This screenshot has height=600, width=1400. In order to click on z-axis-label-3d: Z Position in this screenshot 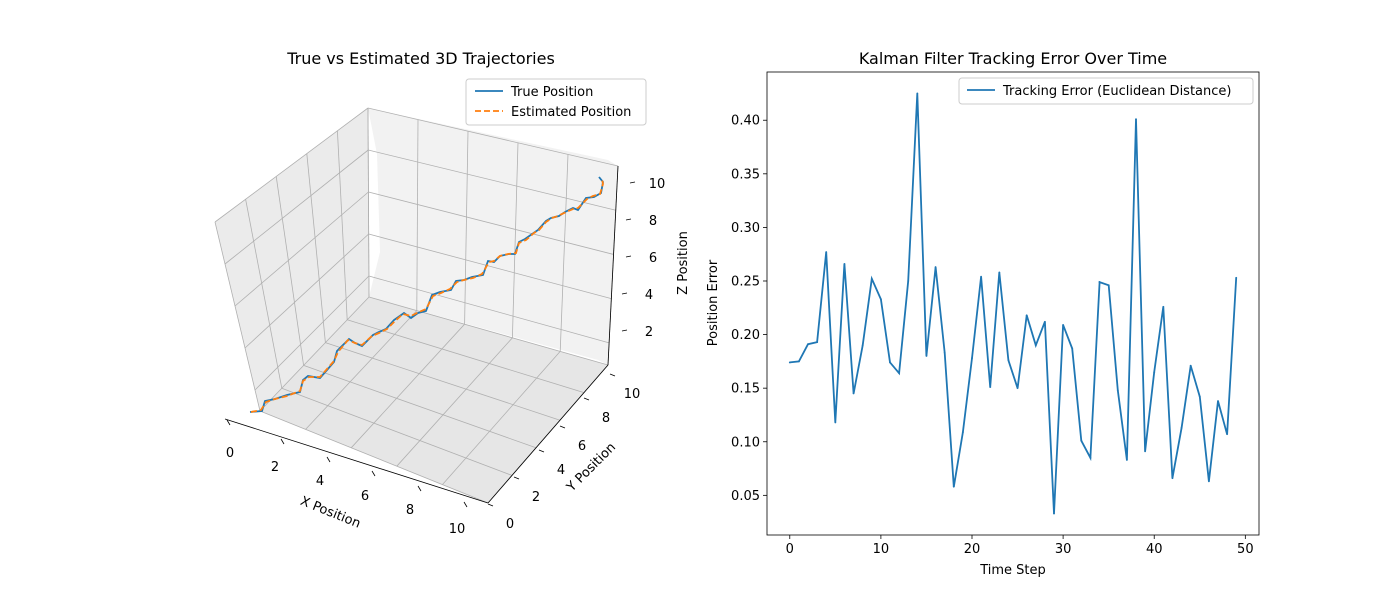, I will do `click(683, 263)`.